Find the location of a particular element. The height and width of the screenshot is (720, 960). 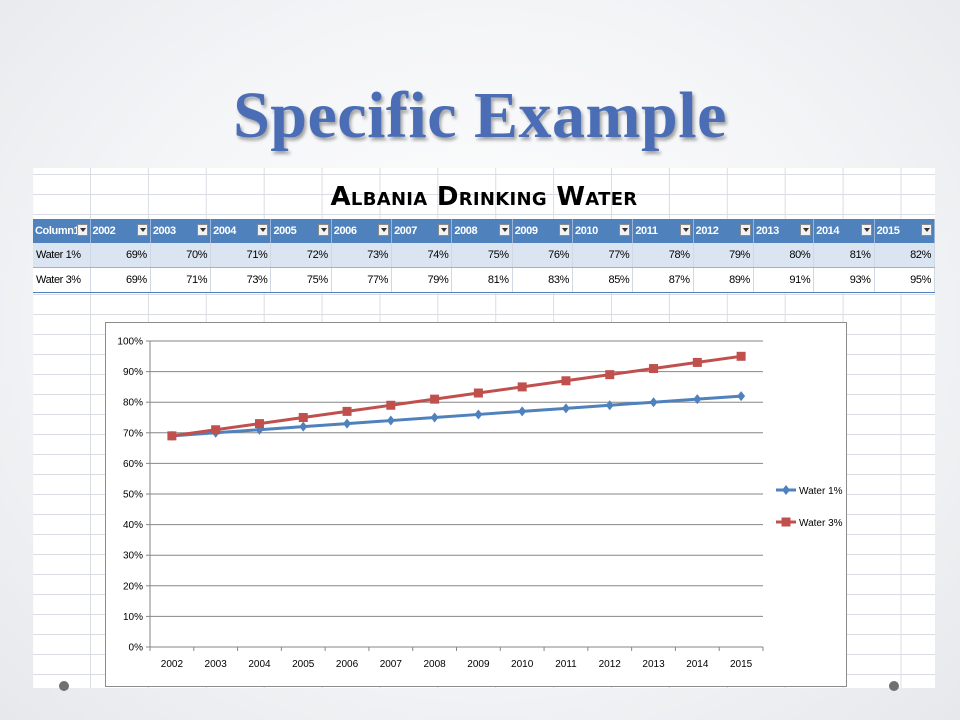

column-header-2014: 2014 is located at coordinates (844, 231).